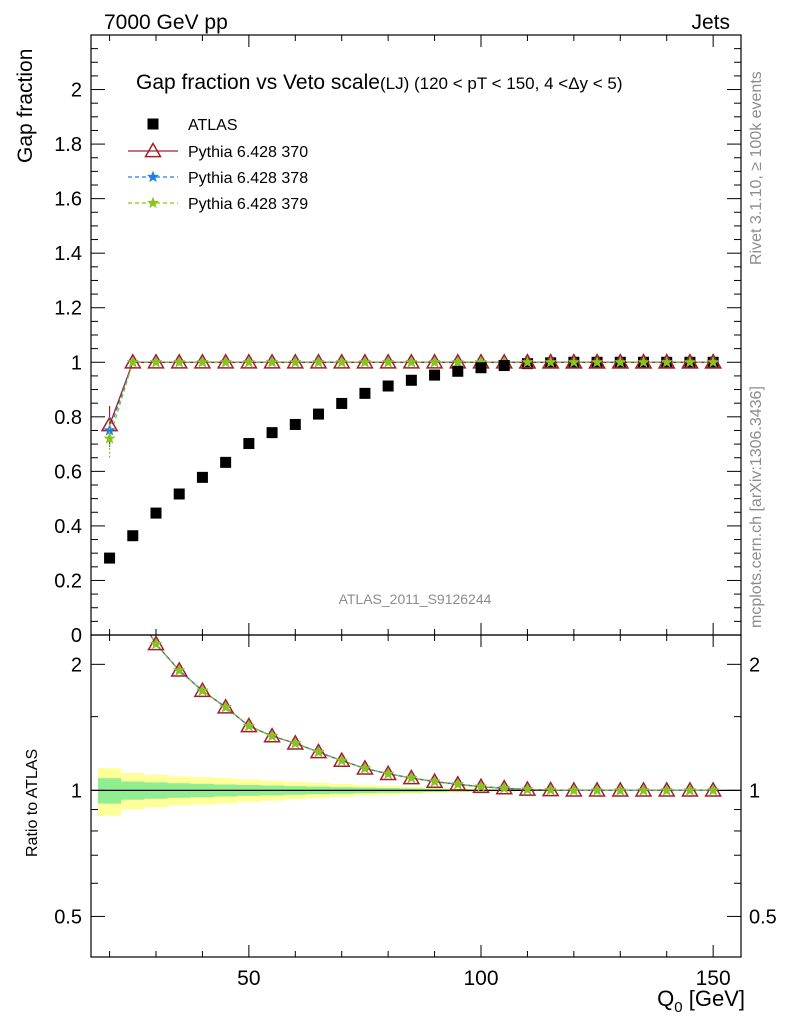 The height and width of the screenshot is (1024, 786). What do you see at coordinates (68, 145) in the screenshot?
I see `y-tick-label: 1.8` at bounding box center [68, 145].